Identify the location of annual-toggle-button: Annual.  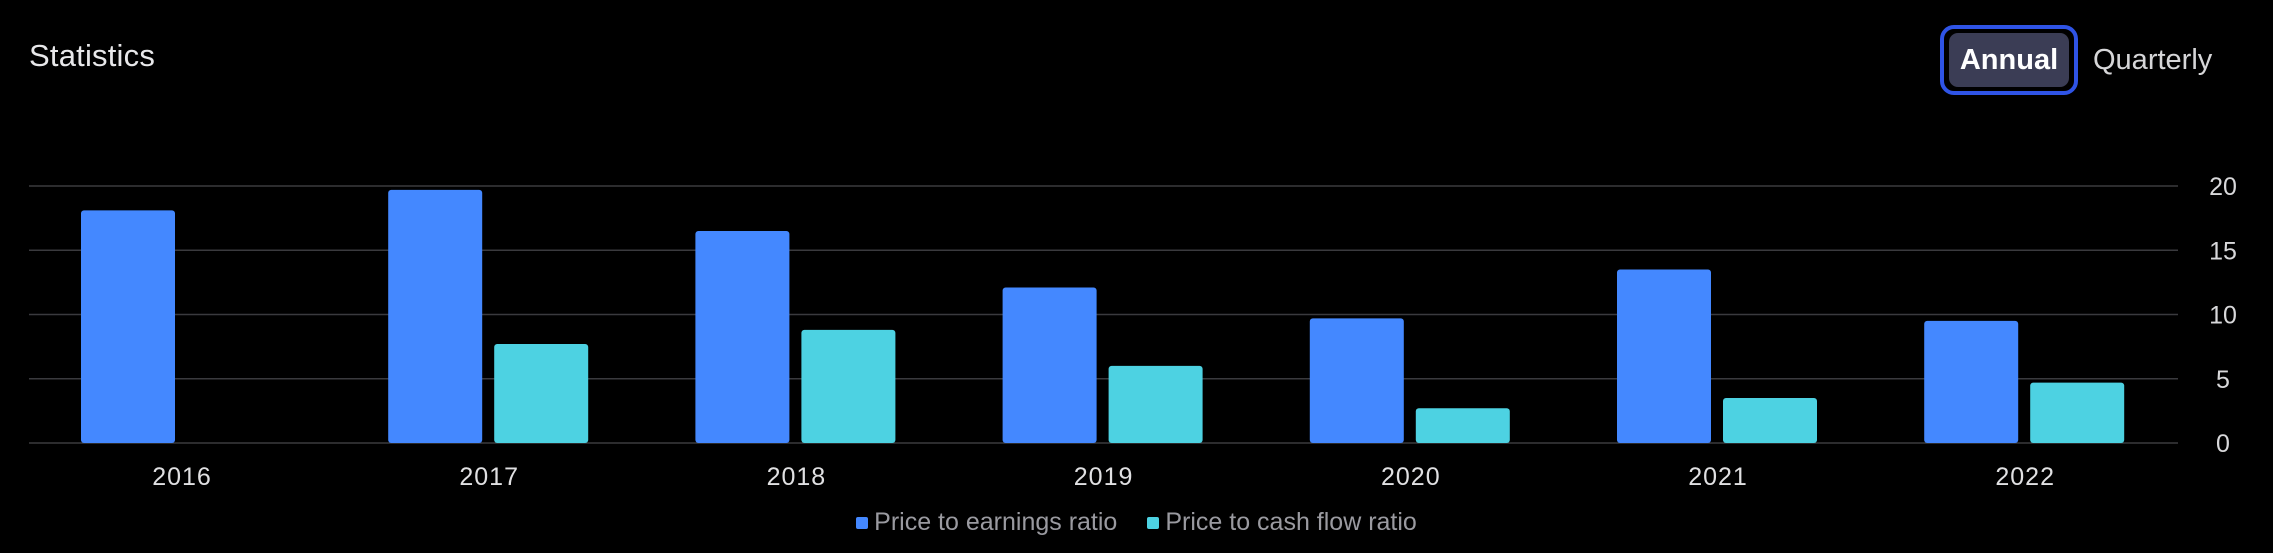
(2009, 60).